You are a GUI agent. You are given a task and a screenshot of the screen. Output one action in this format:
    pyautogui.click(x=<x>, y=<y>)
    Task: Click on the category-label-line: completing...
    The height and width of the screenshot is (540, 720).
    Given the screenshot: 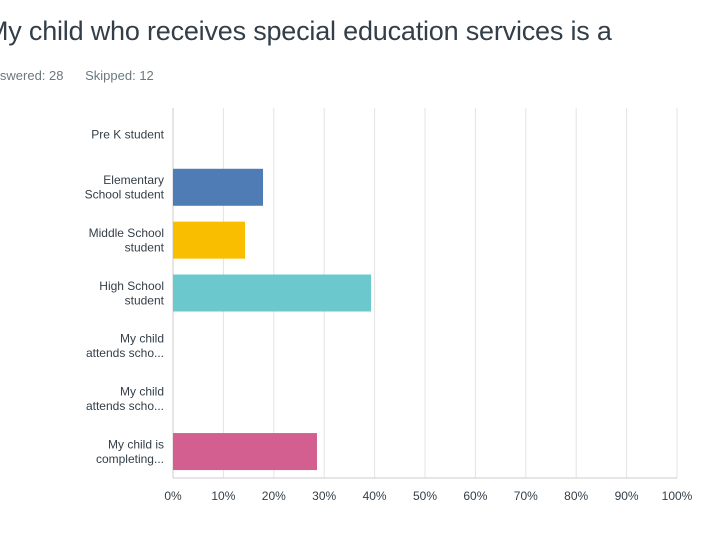 What is the action you would take?
    pyautogui.click(x=130, y=459)
    